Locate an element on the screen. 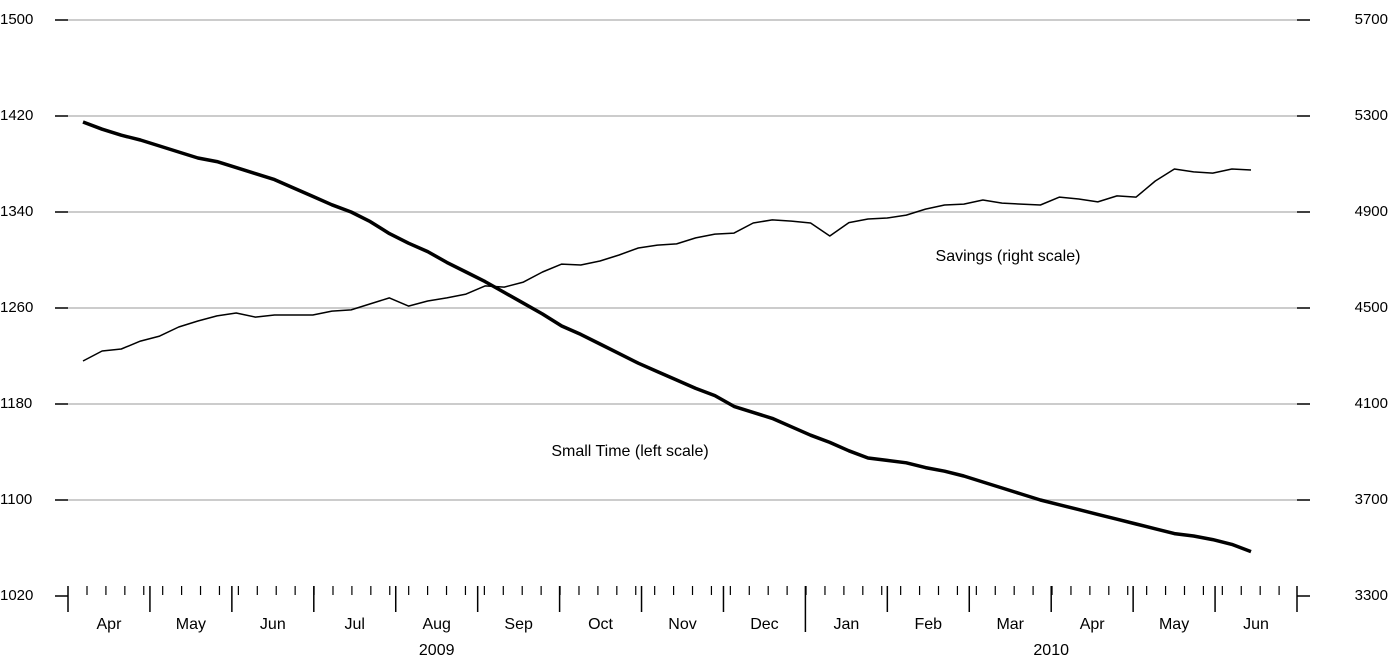 This screenshot has width=1388, height=660. y2-tick-label: 5300 is located at coordinates (1371, 115).